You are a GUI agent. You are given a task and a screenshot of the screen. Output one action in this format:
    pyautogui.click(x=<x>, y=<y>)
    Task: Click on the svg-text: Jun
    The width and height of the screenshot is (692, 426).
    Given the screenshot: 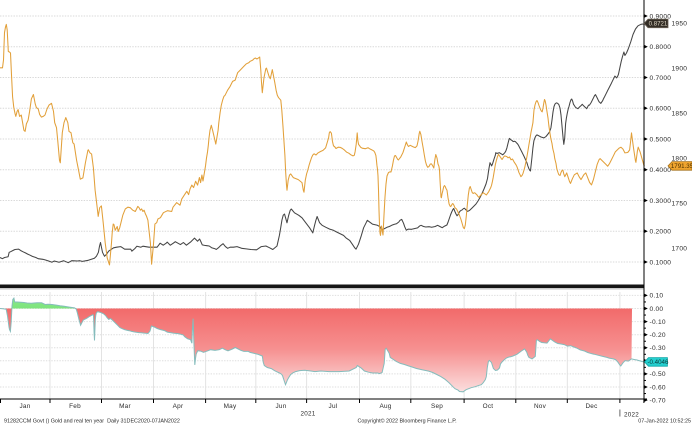 What is the action you would take?
    pyautogui.click(x=280, y=406)
    